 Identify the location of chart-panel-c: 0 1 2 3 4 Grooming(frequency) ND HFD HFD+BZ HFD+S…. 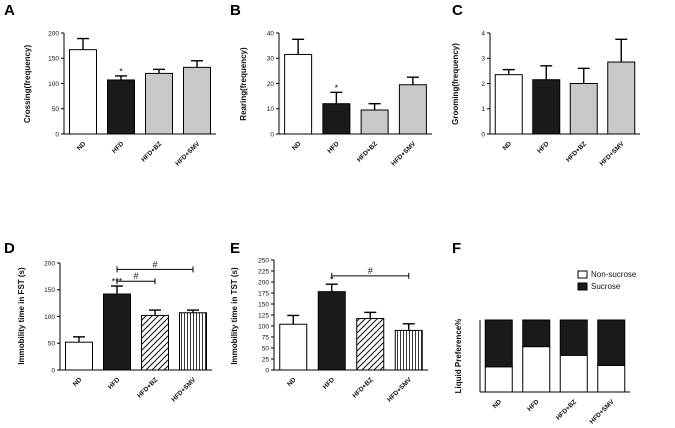
(545, 99).